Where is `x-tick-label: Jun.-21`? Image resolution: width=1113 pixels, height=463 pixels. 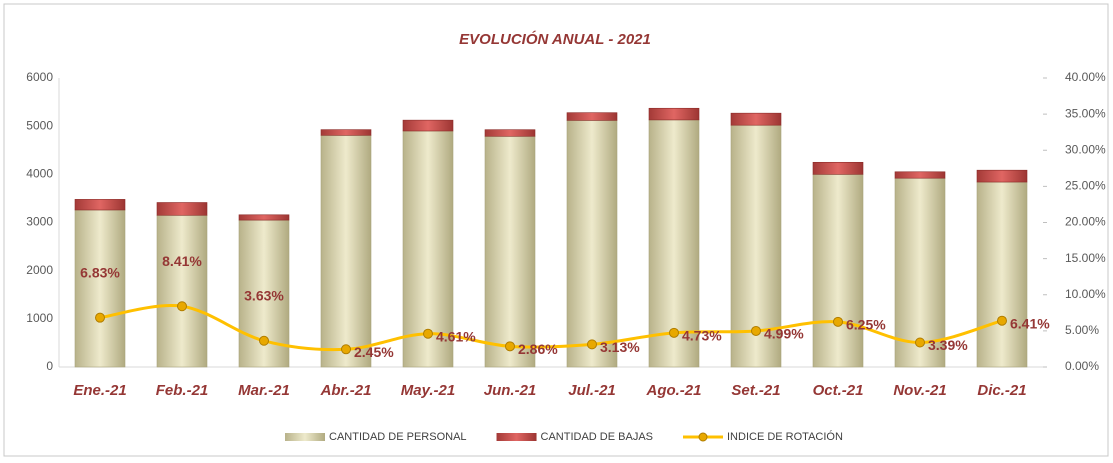 x-tick-label: Jun.-21 is located at coordinates (510, 390).